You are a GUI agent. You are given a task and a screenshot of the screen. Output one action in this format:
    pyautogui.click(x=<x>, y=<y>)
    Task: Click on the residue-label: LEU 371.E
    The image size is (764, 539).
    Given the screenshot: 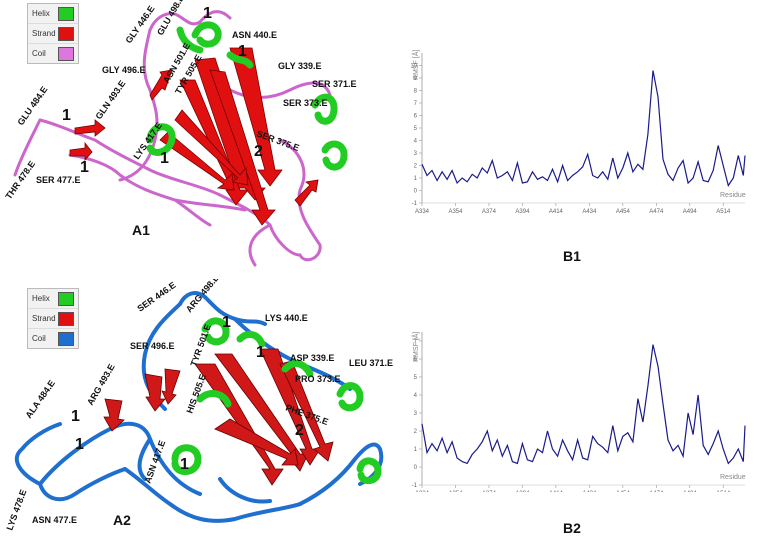 What is the action you would take?
    pyautogui.click(x=371, y=363)
    